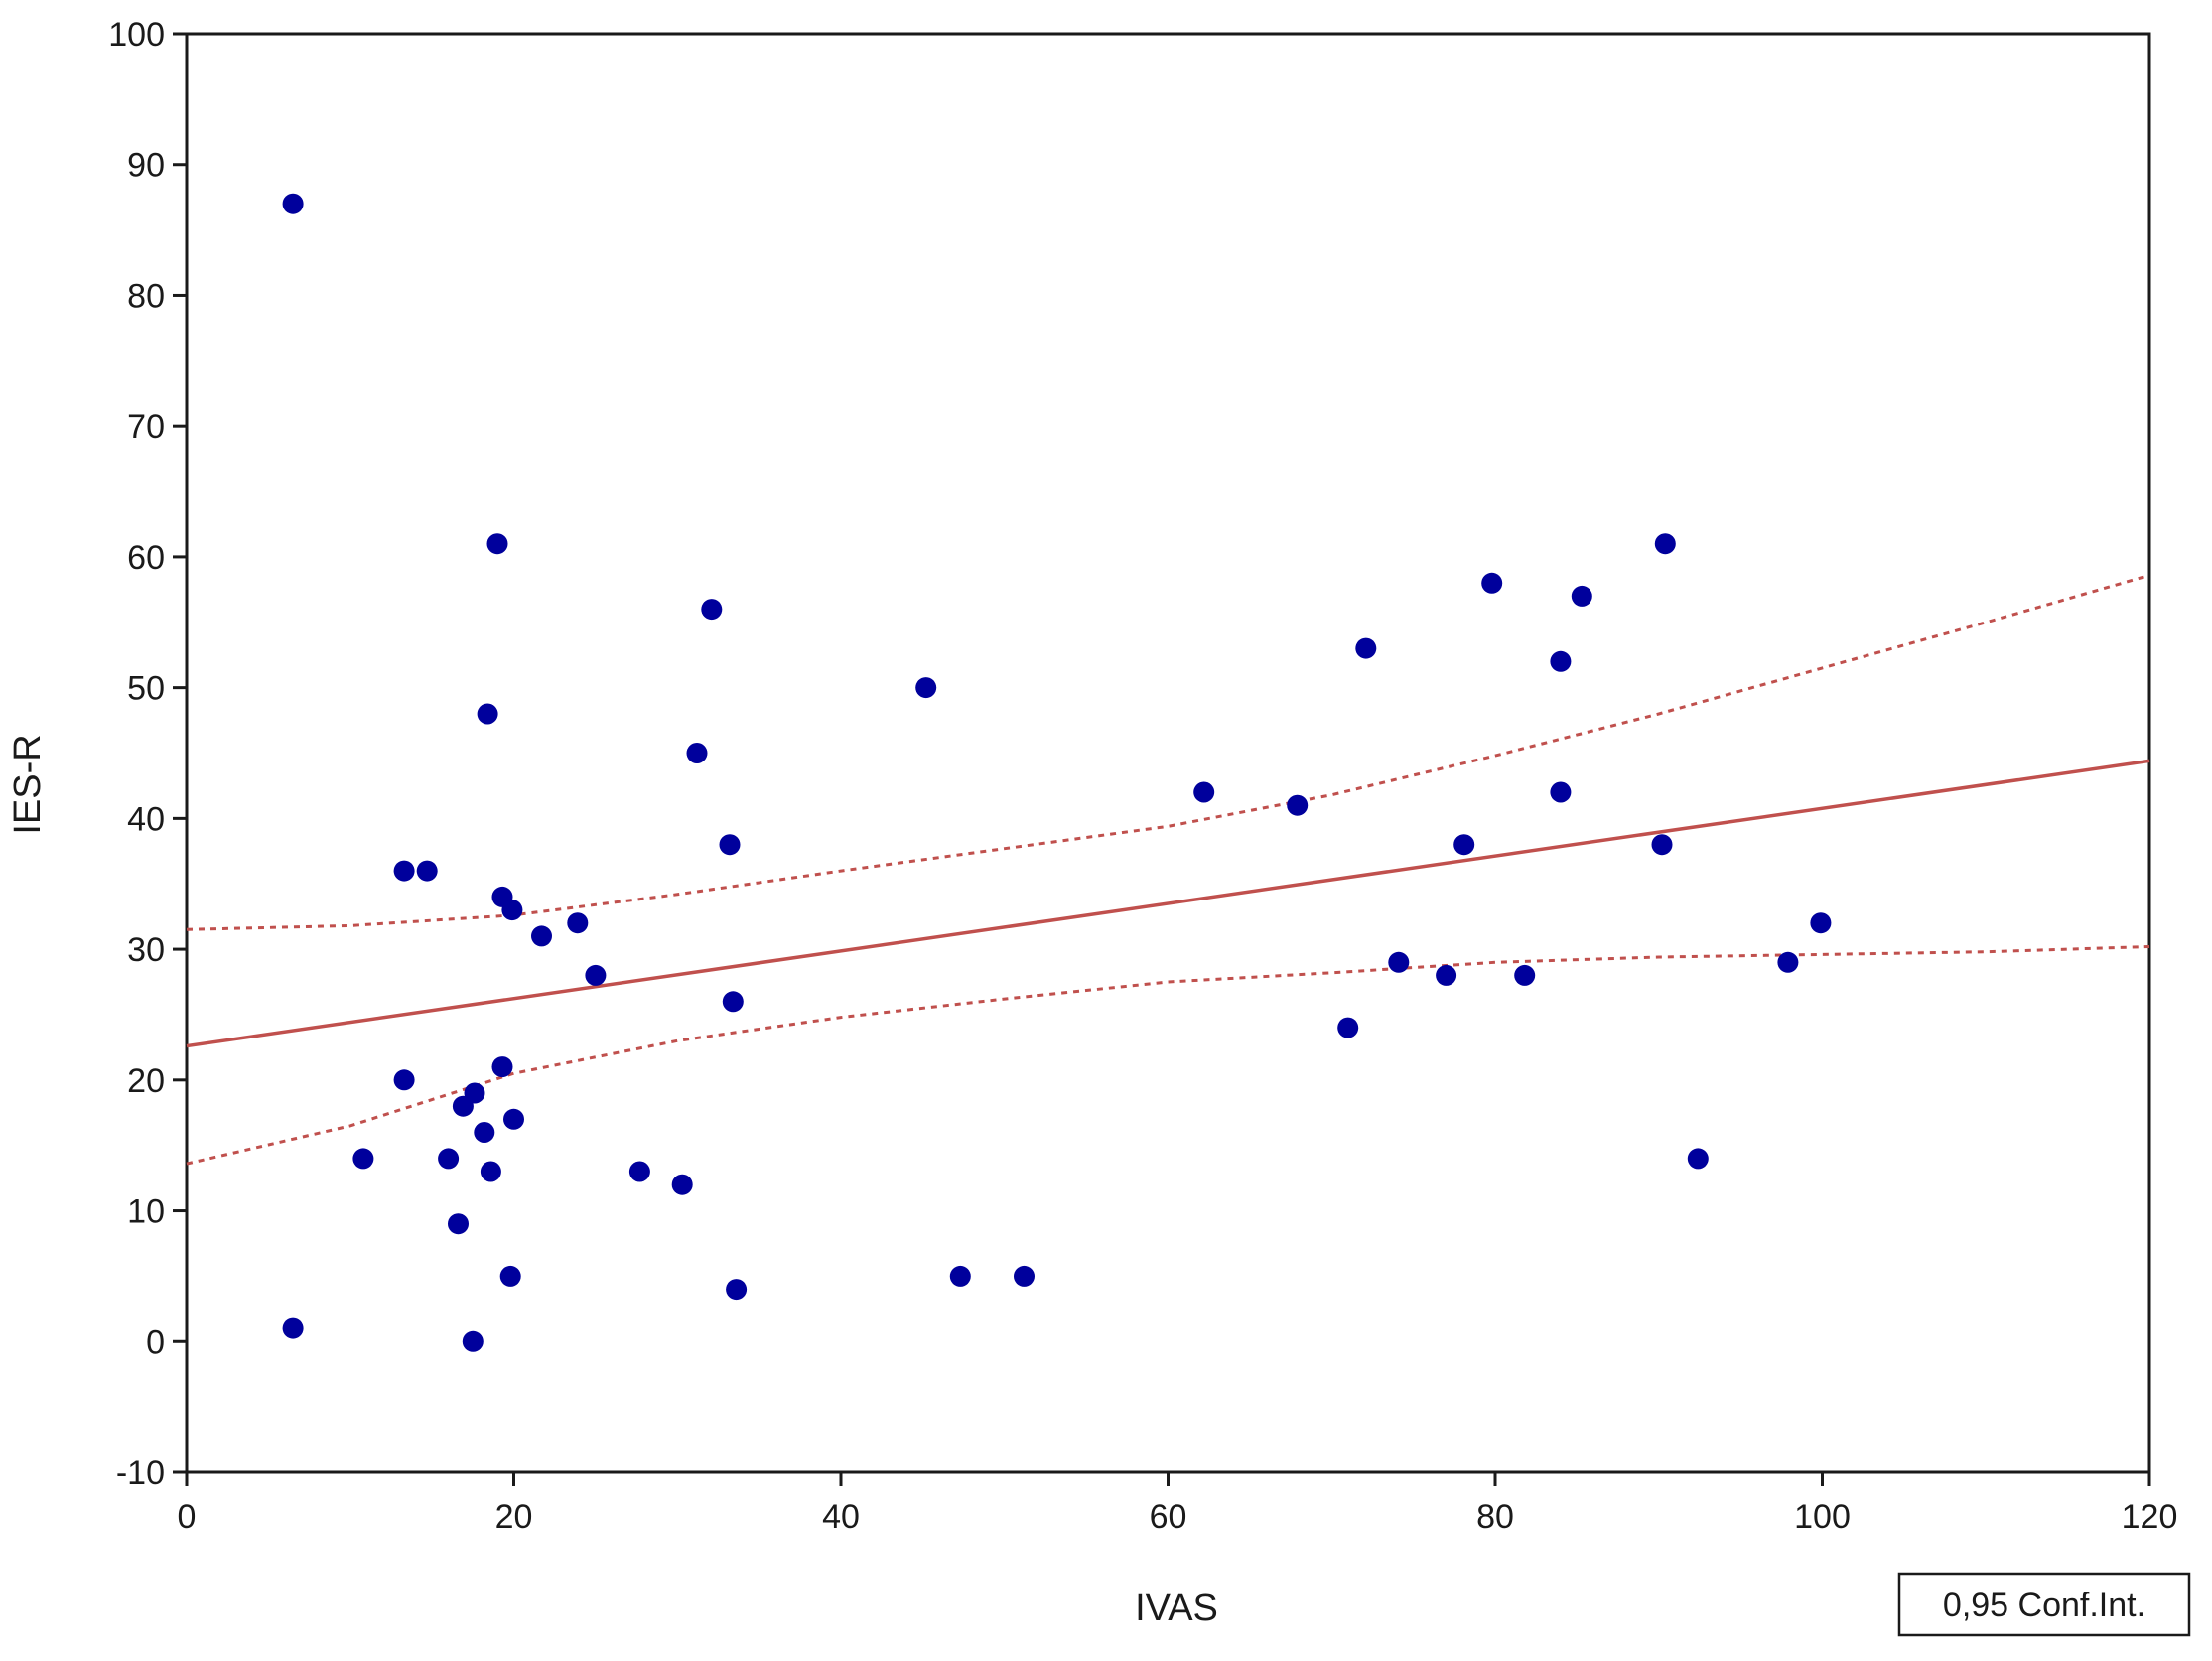 Image resolution: width=2212 pixels, height=1661 pixels. Describe the element at coordinates (146, 819) in the screenshot. I see `y-tick-label: 40` at that location.